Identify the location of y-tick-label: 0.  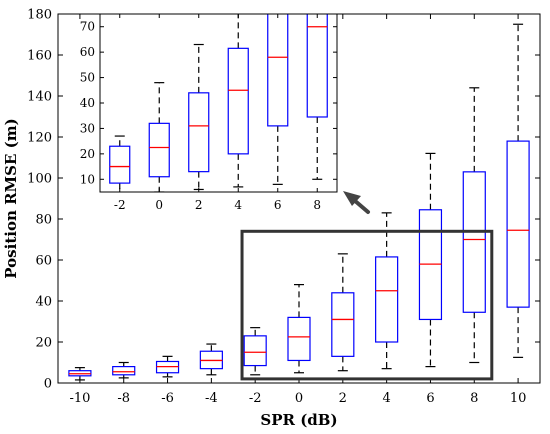
(48, 384).